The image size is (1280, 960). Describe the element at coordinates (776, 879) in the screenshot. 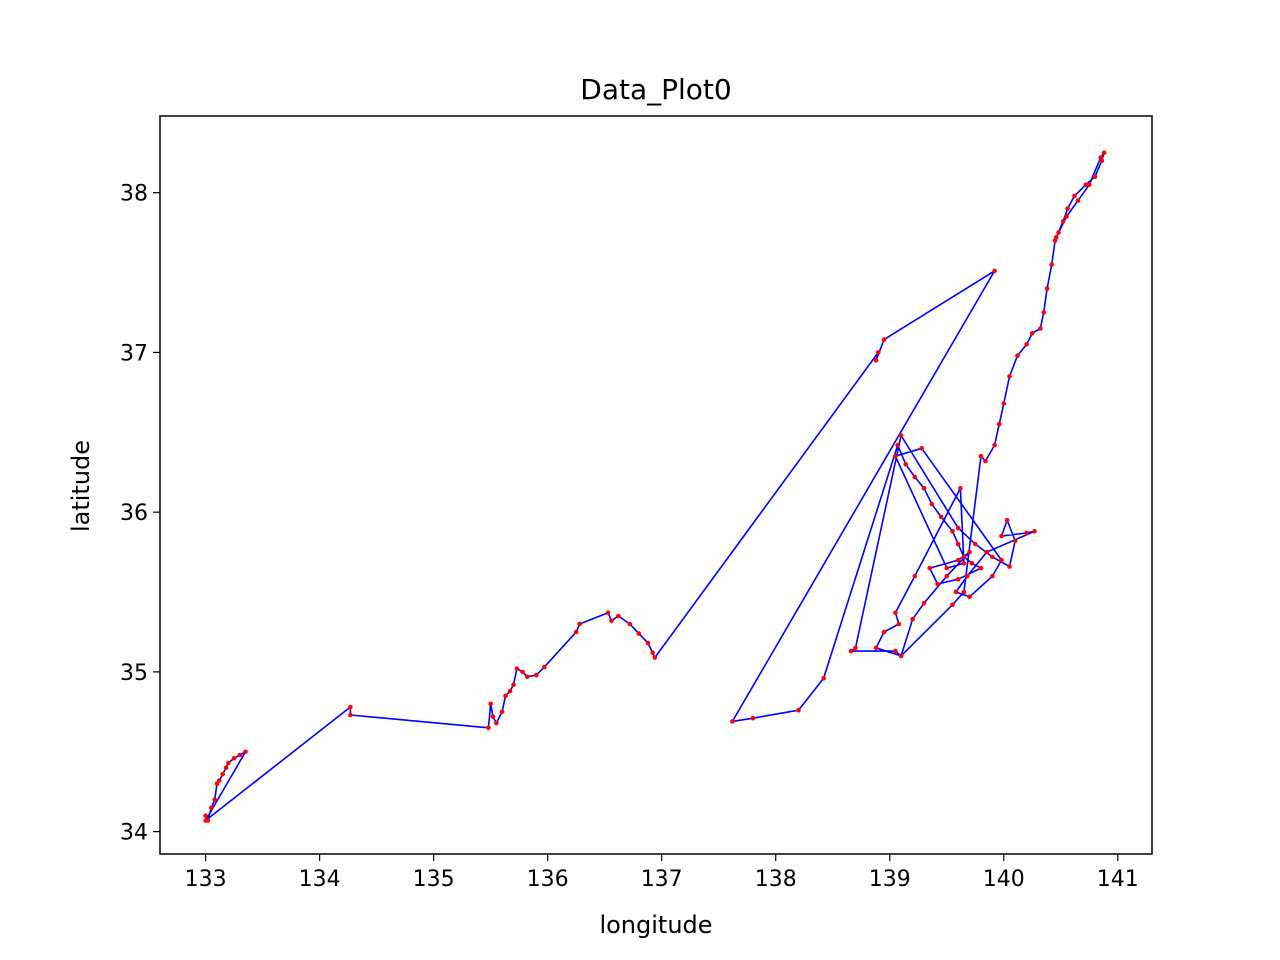

I see `x-tick-label: 138` at that location.